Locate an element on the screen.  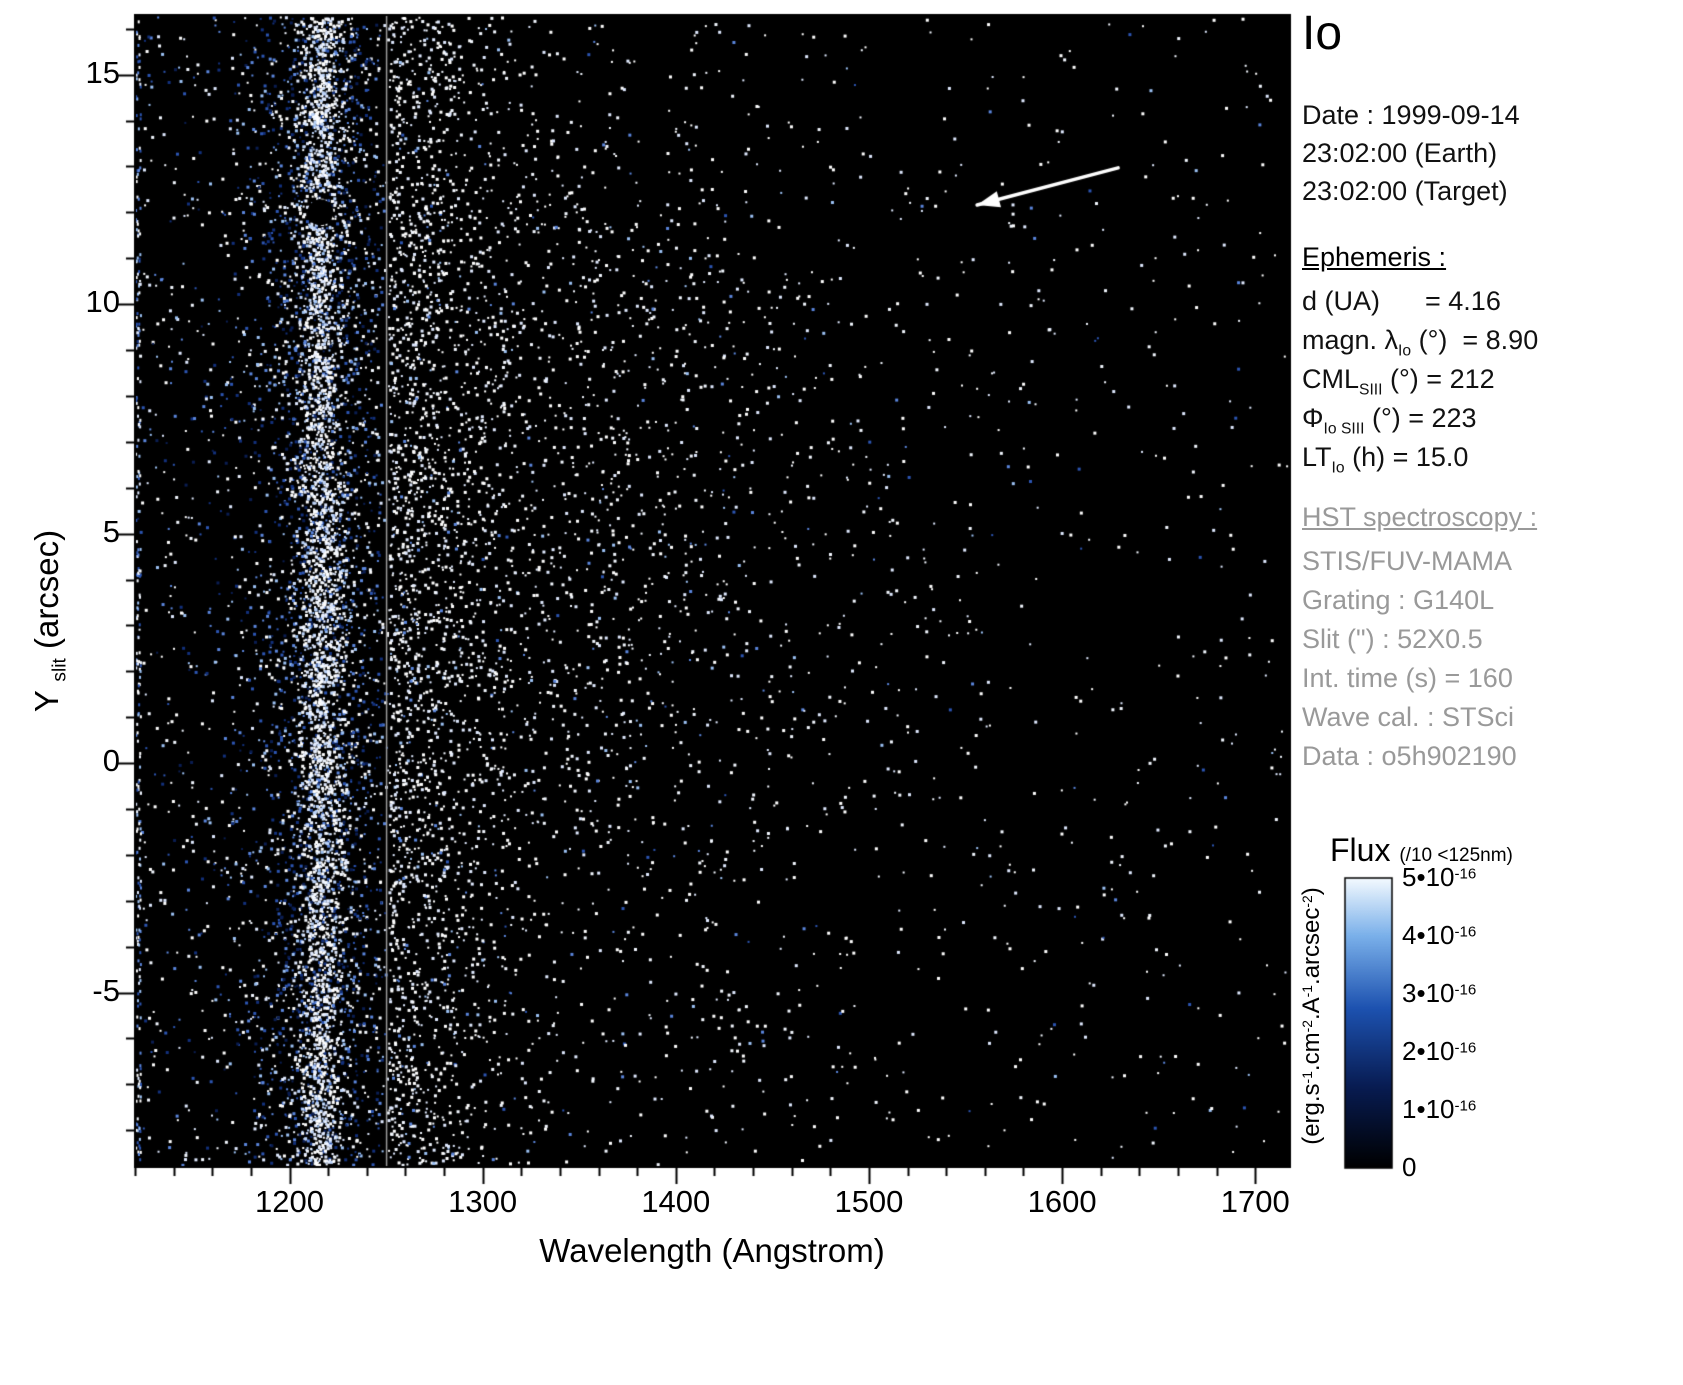
ephemeris-header: Ephemeris : is located at coordinates (1374, 257).